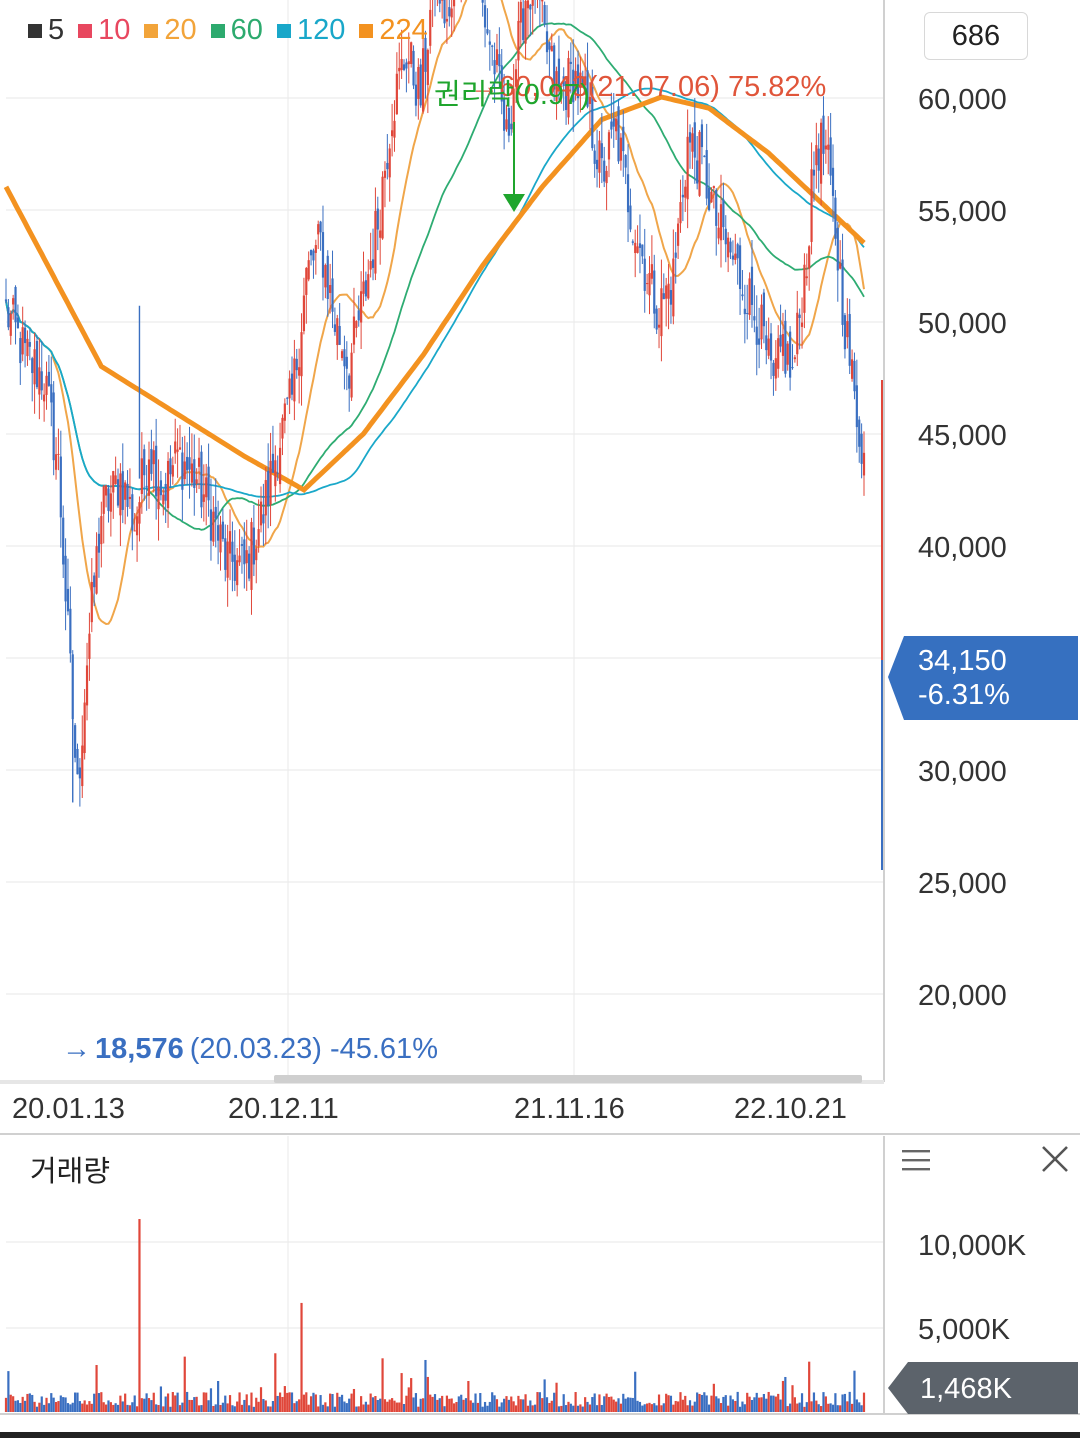 This screenshot has height=1438, width=1080. What do you see at coordinates (250, 1049) in the screenshot?
I see `low-annotation: → 18,576 (20.03.23) -45.61%` at bounding box center [250, 1049].